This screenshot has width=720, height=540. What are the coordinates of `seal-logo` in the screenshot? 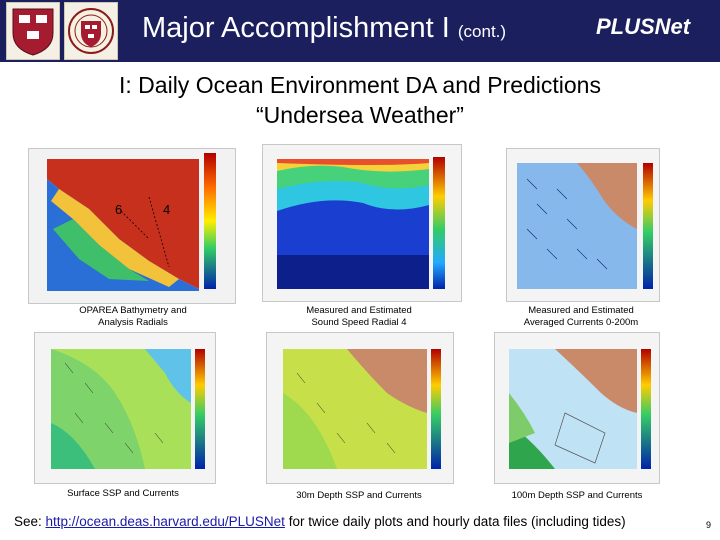 It's located at (91, 31).